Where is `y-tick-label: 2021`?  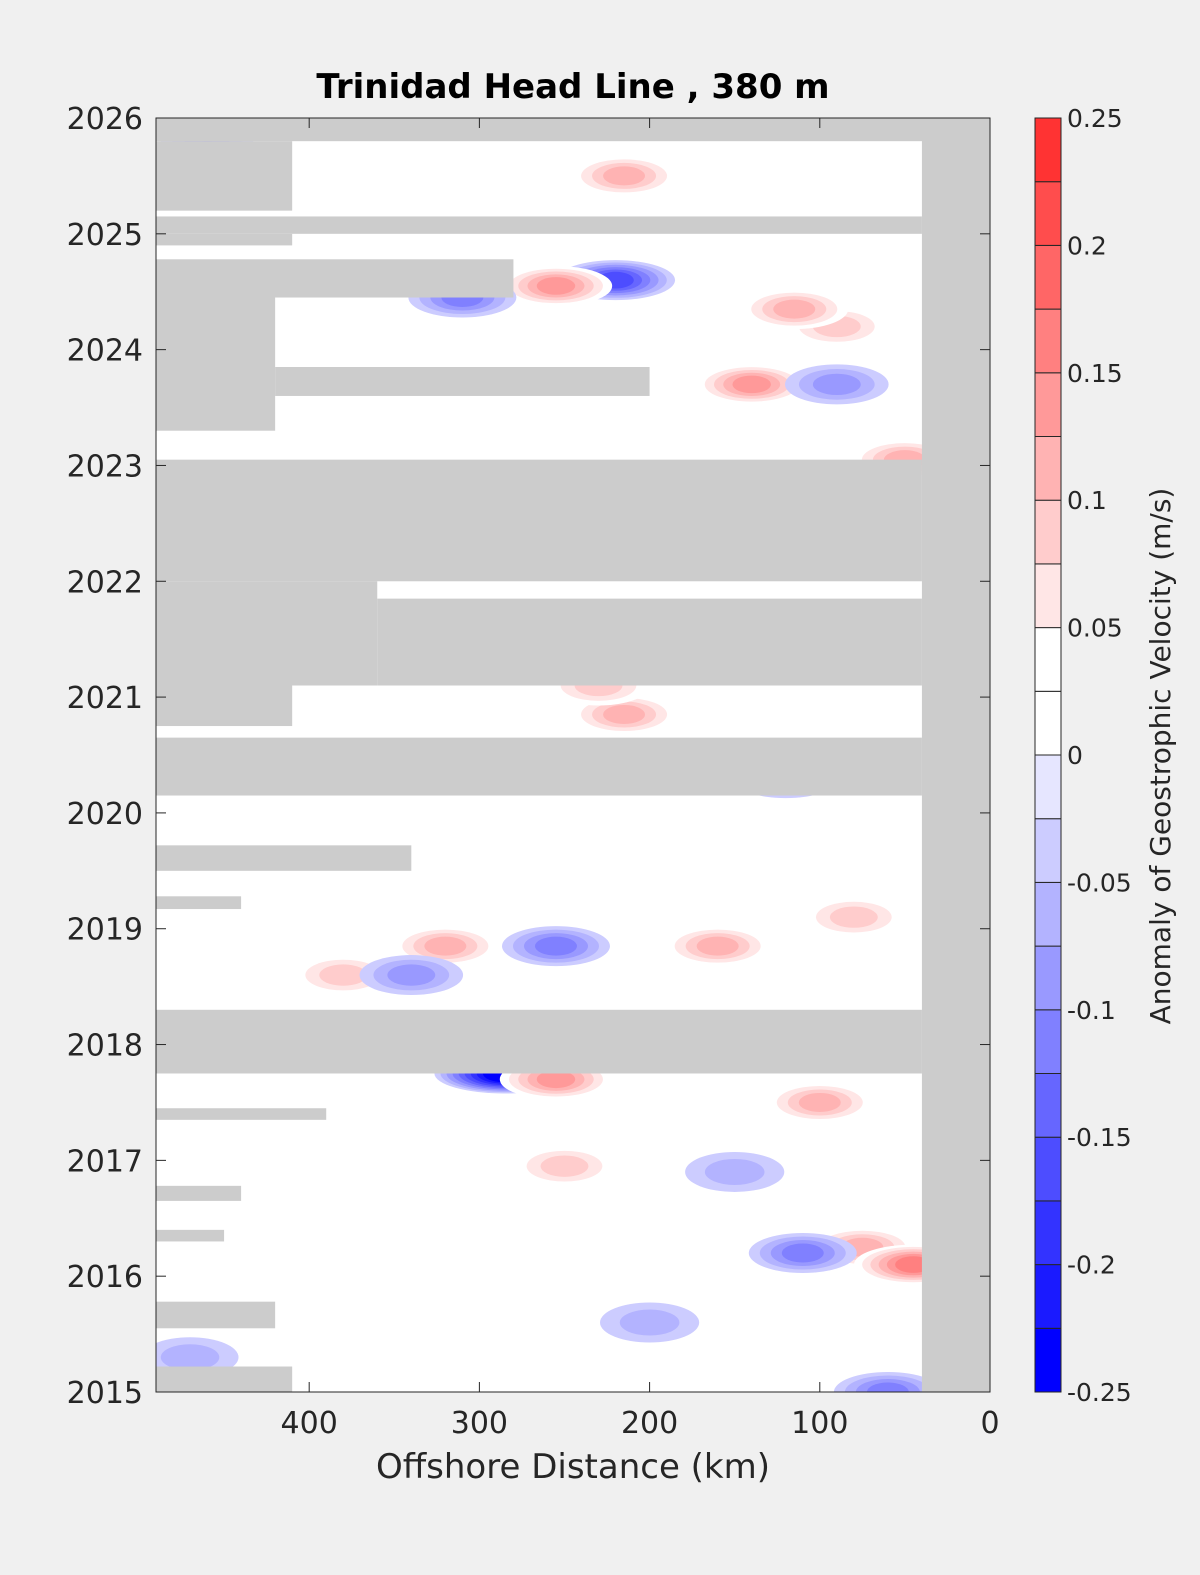 y-tick-label: 2021 is located at coordinates (105, 698).